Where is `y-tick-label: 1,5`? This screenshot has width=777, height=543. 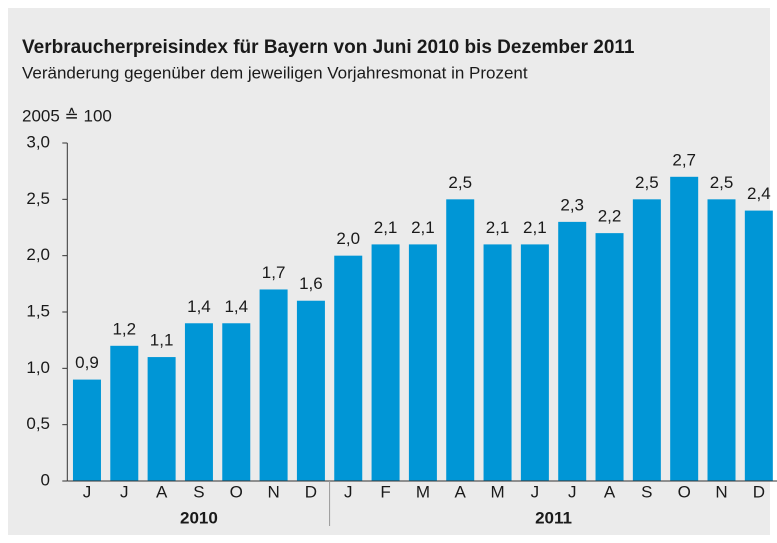
y-tick-label: 1,5 is located at coordinates (38, 310).